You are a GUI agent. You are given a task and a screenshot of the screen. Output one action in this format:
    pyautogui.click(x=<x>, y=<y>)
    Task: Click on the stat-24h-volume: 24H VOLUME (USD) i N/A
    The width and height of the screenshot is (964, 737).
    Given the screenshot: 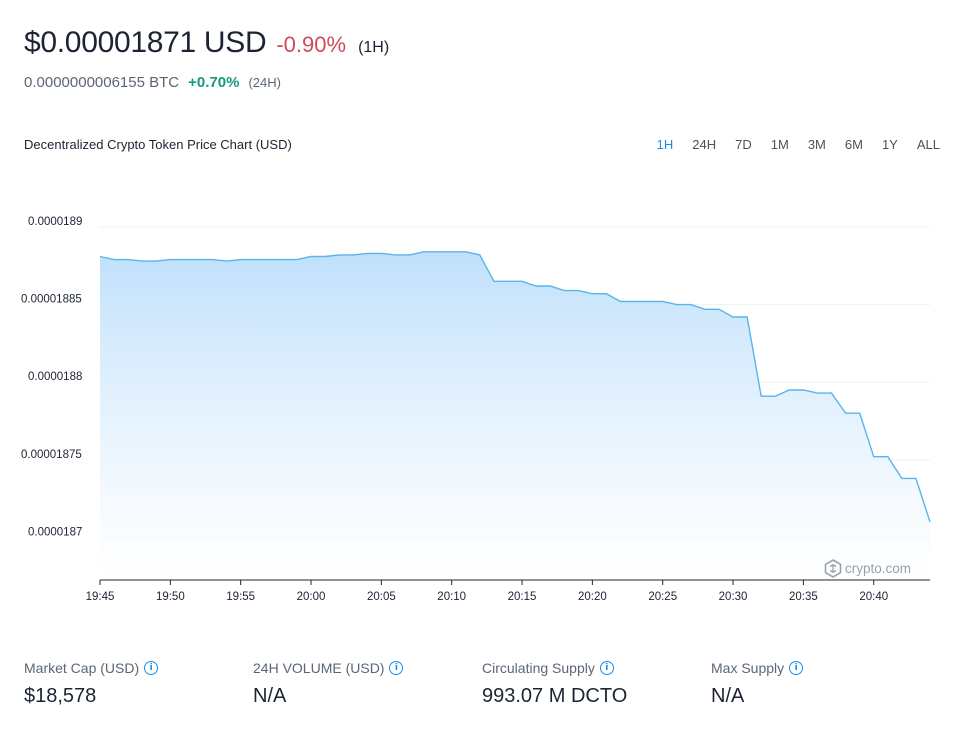 What is the action you would take?
    pyautogui.click(x=367, y=684)
    